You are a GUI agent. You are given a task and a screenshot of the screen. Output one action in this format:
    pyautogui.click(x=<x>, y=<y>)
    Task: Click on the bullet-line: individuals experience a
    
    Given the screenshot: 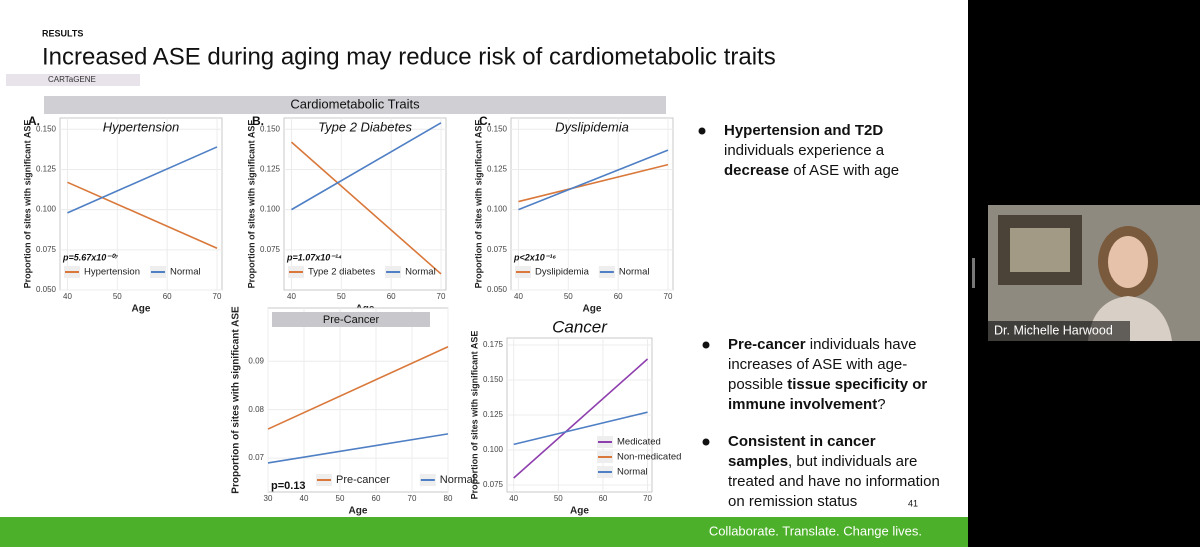 What is the action you would take?
    pyautogui.click(x=804, y=150)
    